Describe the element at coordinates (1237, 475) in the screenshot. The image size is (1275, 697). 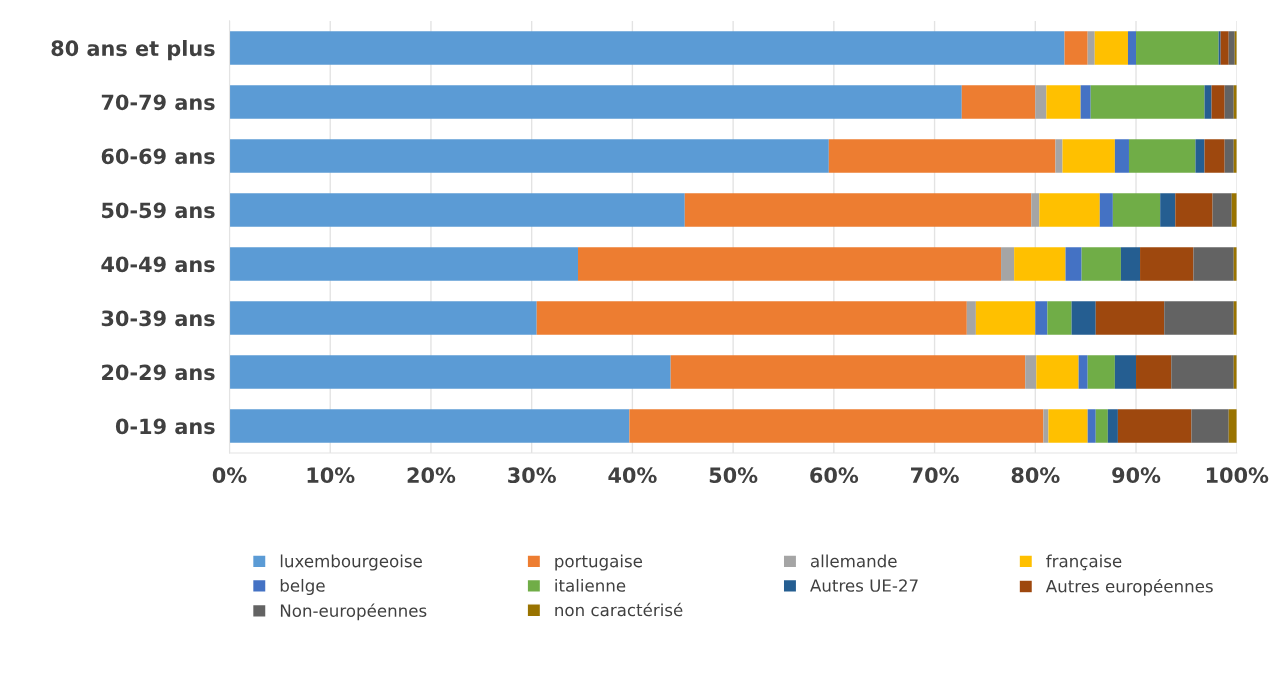
I see `x-tick-label: 100%` at that location.